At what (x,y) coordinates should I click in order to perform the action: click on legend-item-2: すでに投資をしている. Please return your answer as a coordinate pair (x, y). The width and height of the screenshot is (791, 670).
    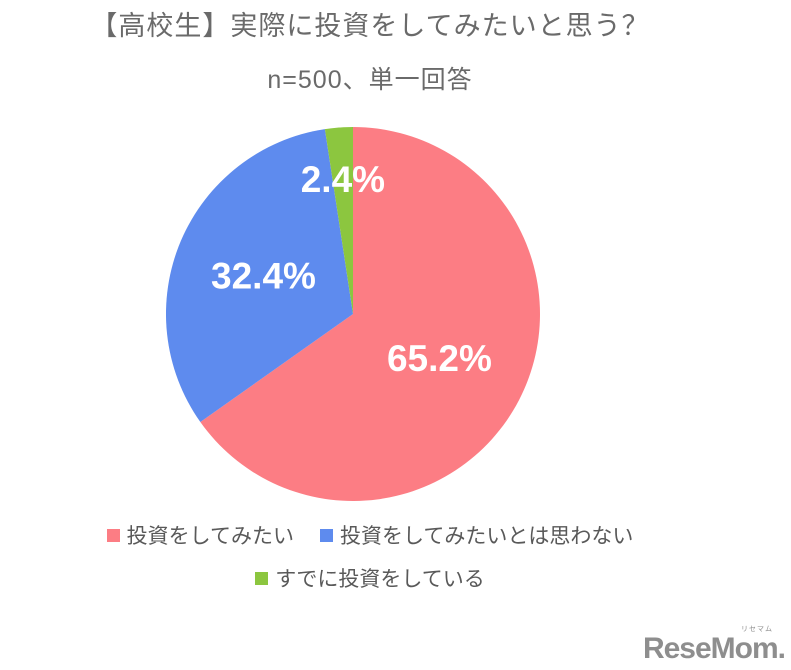
    Looking at the image, I should click on (370, 578).